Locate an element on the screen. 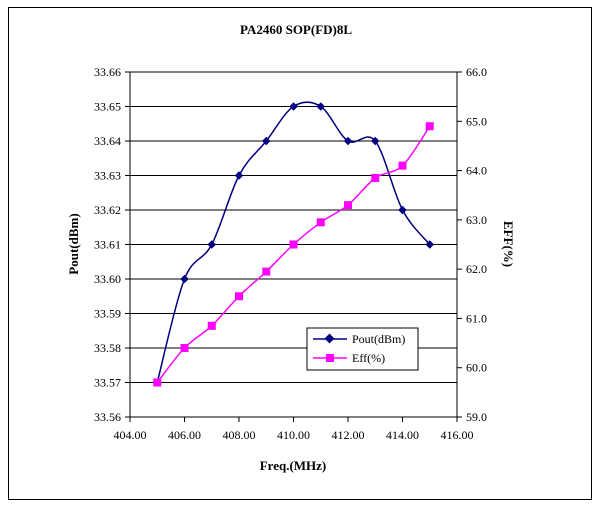 Image resolution: width=599 pixels, height=508 pixels. y2-tick-label: 60.0 is located at coordinates (476, 368).